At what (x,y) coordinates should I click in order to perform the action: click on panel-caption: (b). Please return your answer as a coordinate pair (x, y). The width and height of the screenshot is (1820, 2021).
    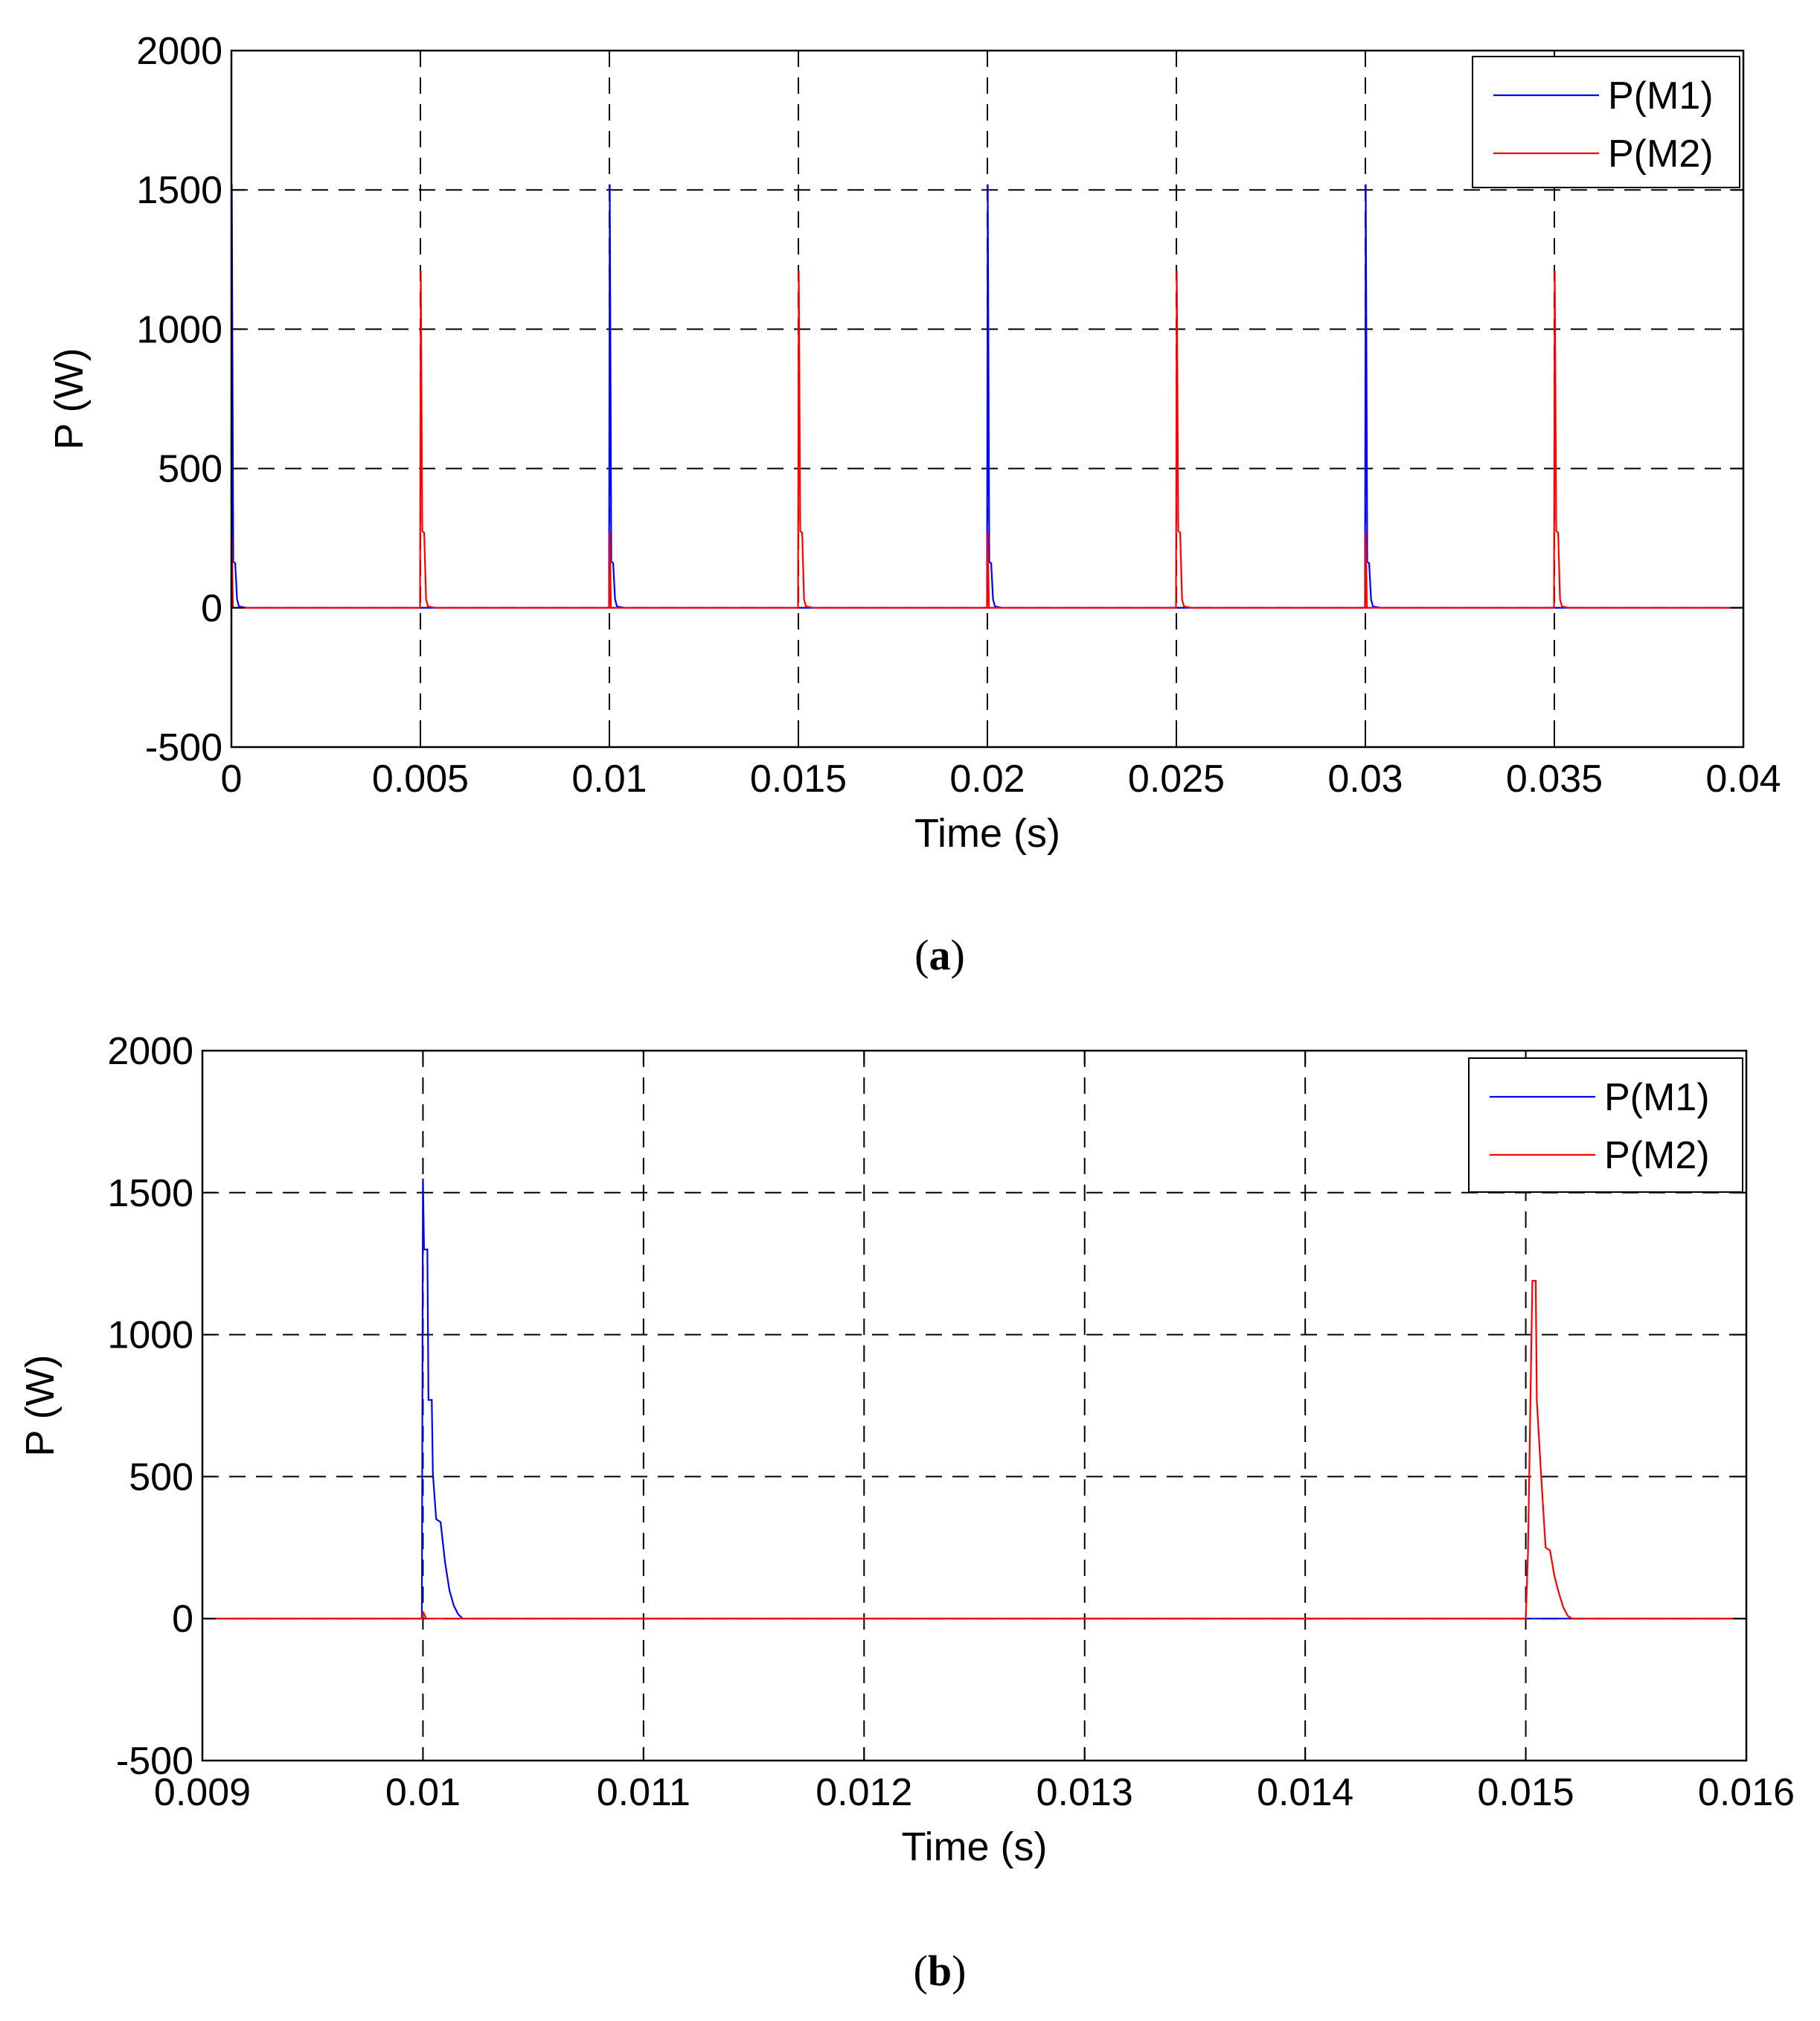
    Looking at the image, I should click on (940, 1971).